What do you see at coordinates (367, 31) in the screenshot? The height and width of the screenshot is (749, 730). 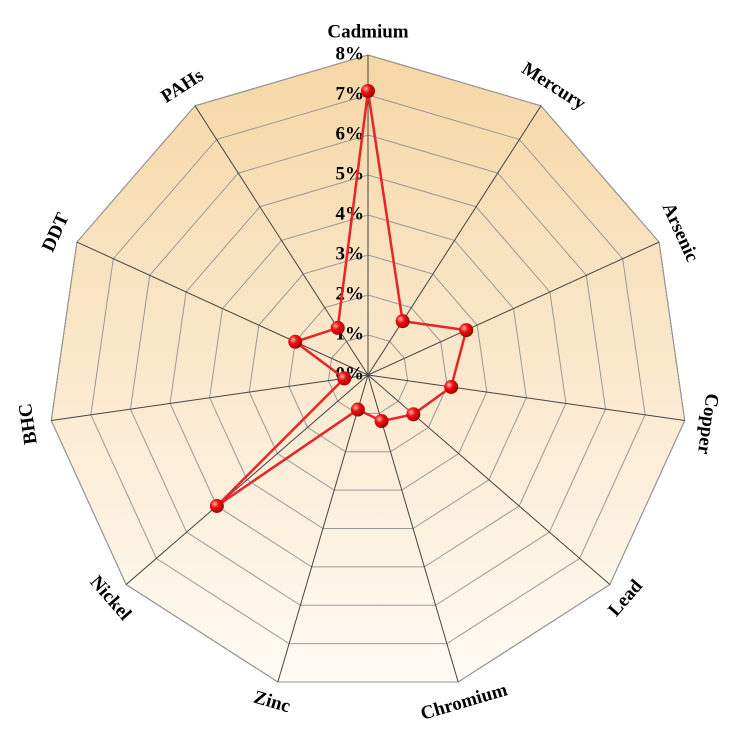 I see `category-label: Cadmium` at bounding box center [367, 31].